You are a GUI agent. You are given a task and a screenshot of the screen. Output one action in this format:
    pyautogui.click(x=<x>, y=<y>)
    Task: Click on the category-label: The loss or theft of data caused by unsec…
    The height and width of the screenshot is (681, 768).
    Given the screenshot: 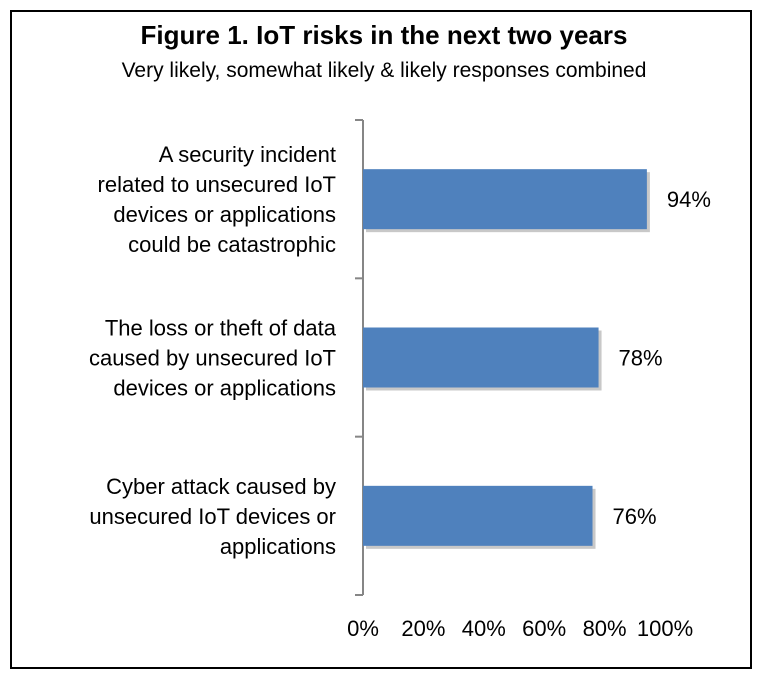 What is the action you would take?
    pyautogui.click(x=213, y=358)
    